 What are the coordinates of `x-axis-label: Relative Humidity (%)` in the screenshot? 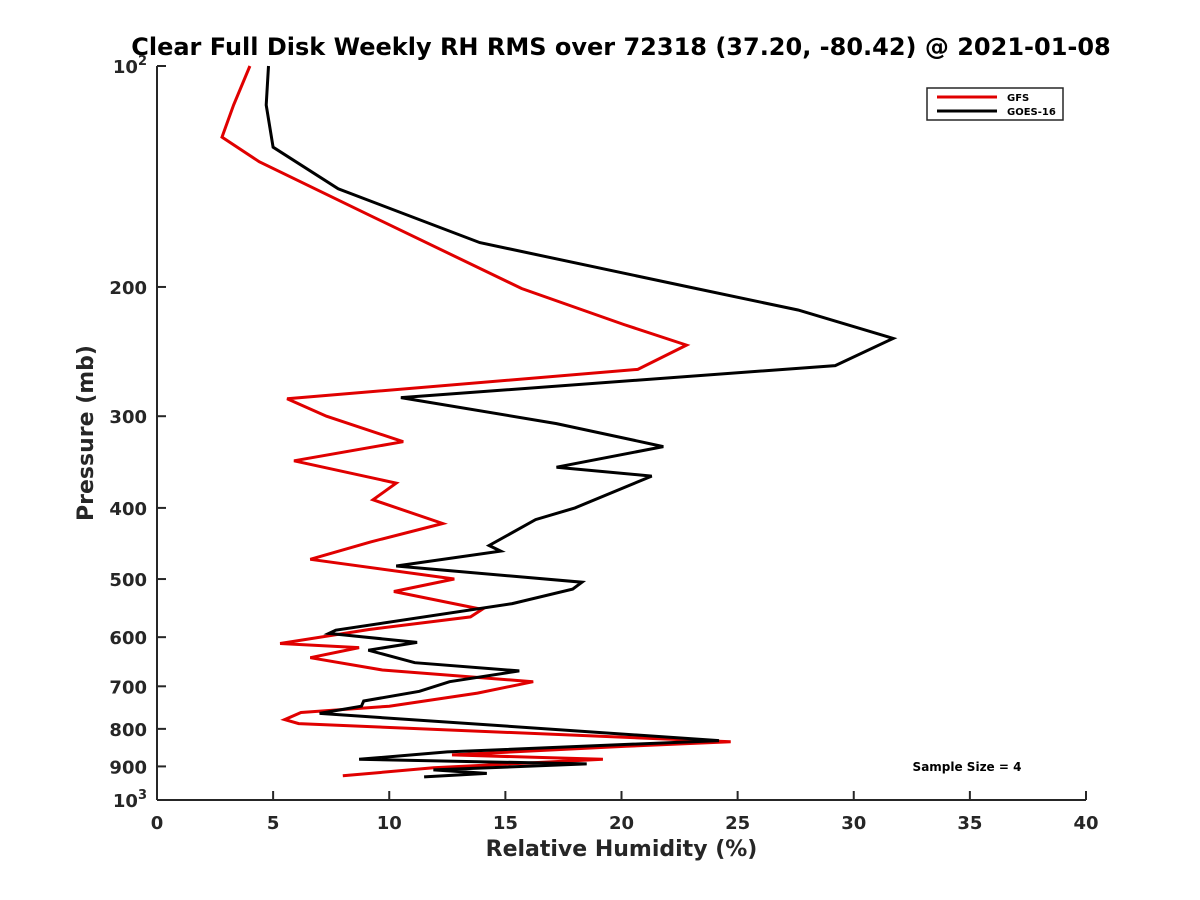 It's located at (622, 849).